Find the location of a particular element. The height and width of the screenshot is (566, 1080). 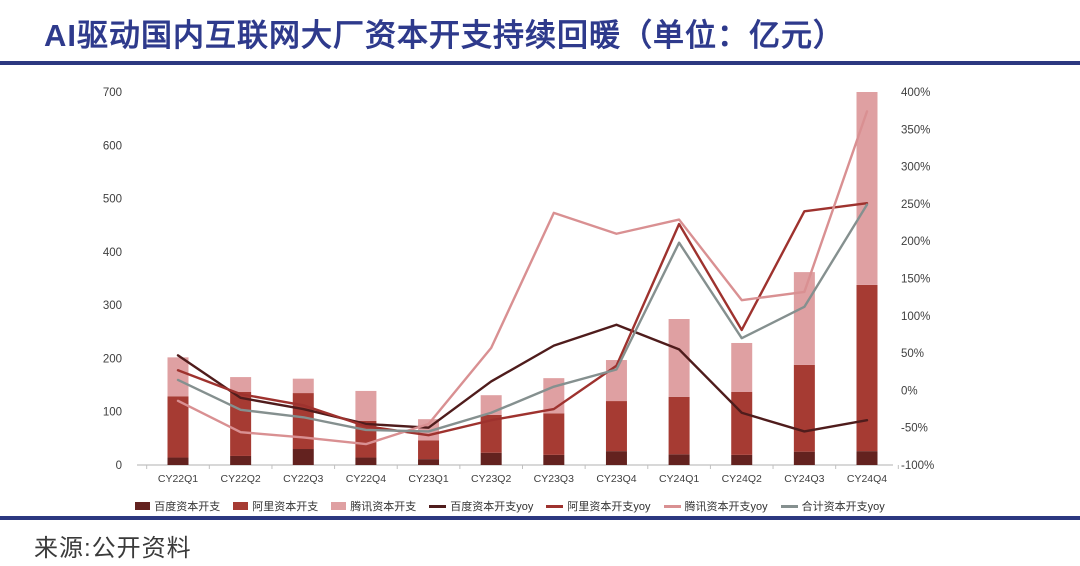

bar-segment-阿里资本开支-CY23Q4 is located at coordinates (616, 426).